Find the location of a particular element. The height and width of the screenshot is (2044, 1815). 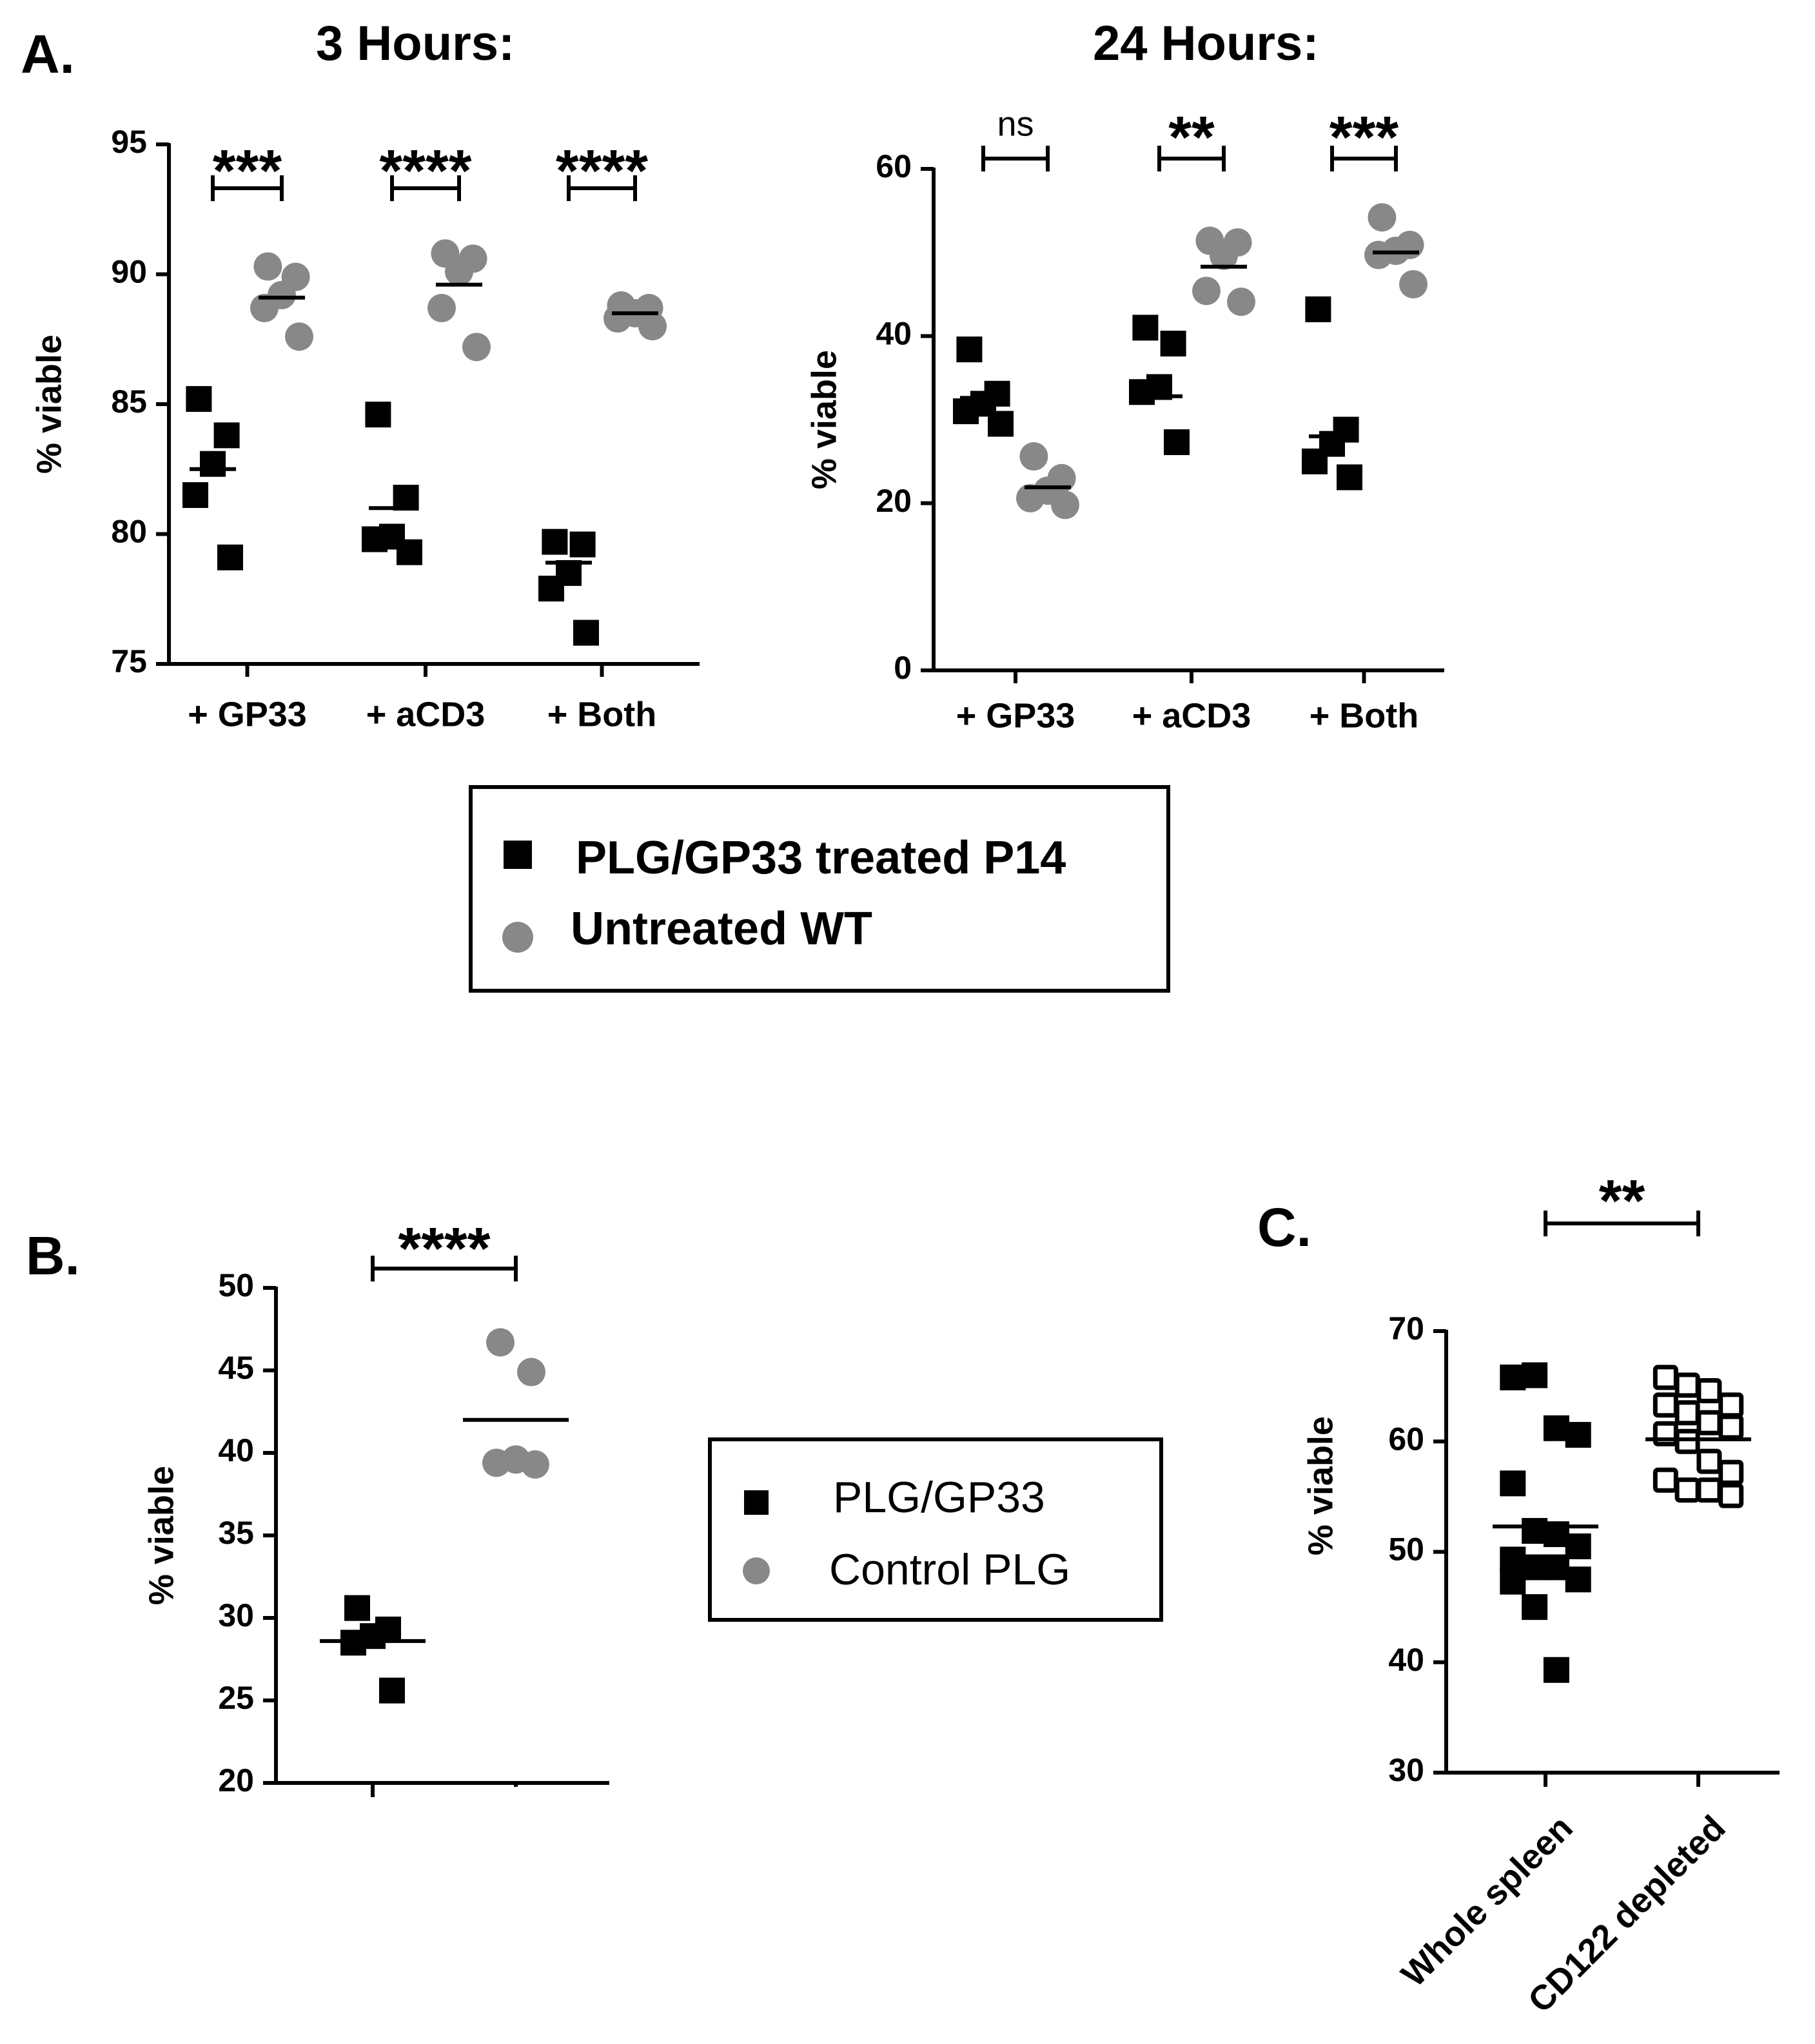

chart-b-y-tick-label: 30 is located at coordinates (236, 1615).